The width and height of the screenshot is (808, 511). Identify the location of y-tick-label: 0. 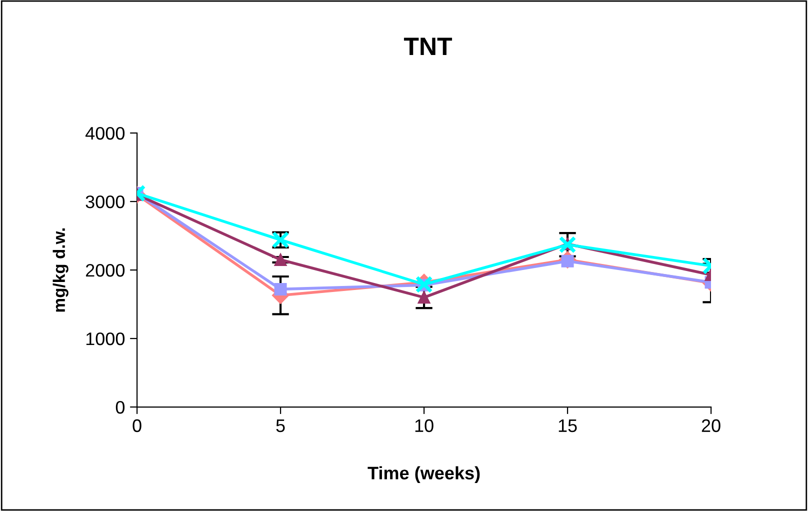
(120, 407).